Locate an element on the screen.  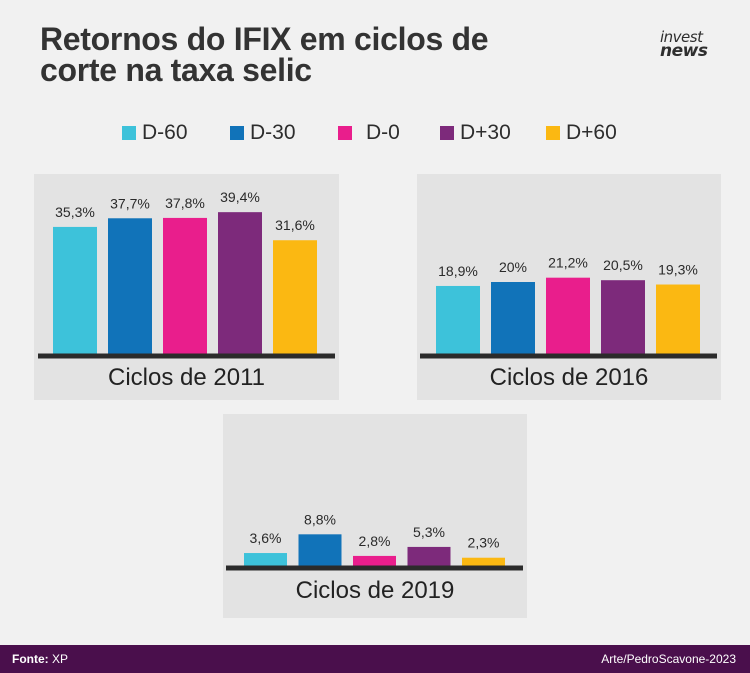
source: Fonte: XP is located at coordinates (40, 659).